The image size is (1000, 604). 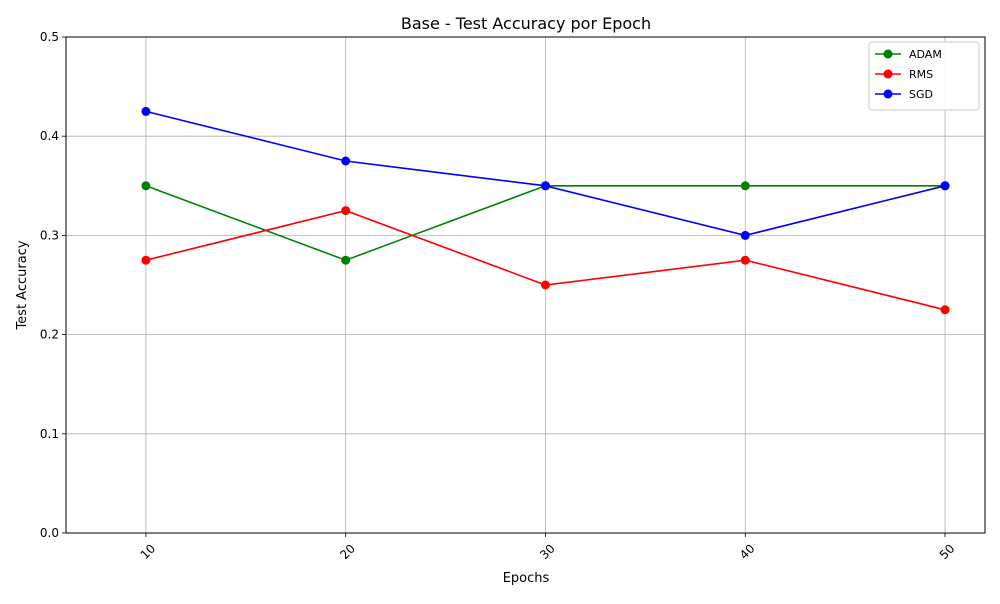 What do you see at coordinates (888, 74) in the screenshot?
I see `legend-marker-rms` at bounding box center [888, 74].